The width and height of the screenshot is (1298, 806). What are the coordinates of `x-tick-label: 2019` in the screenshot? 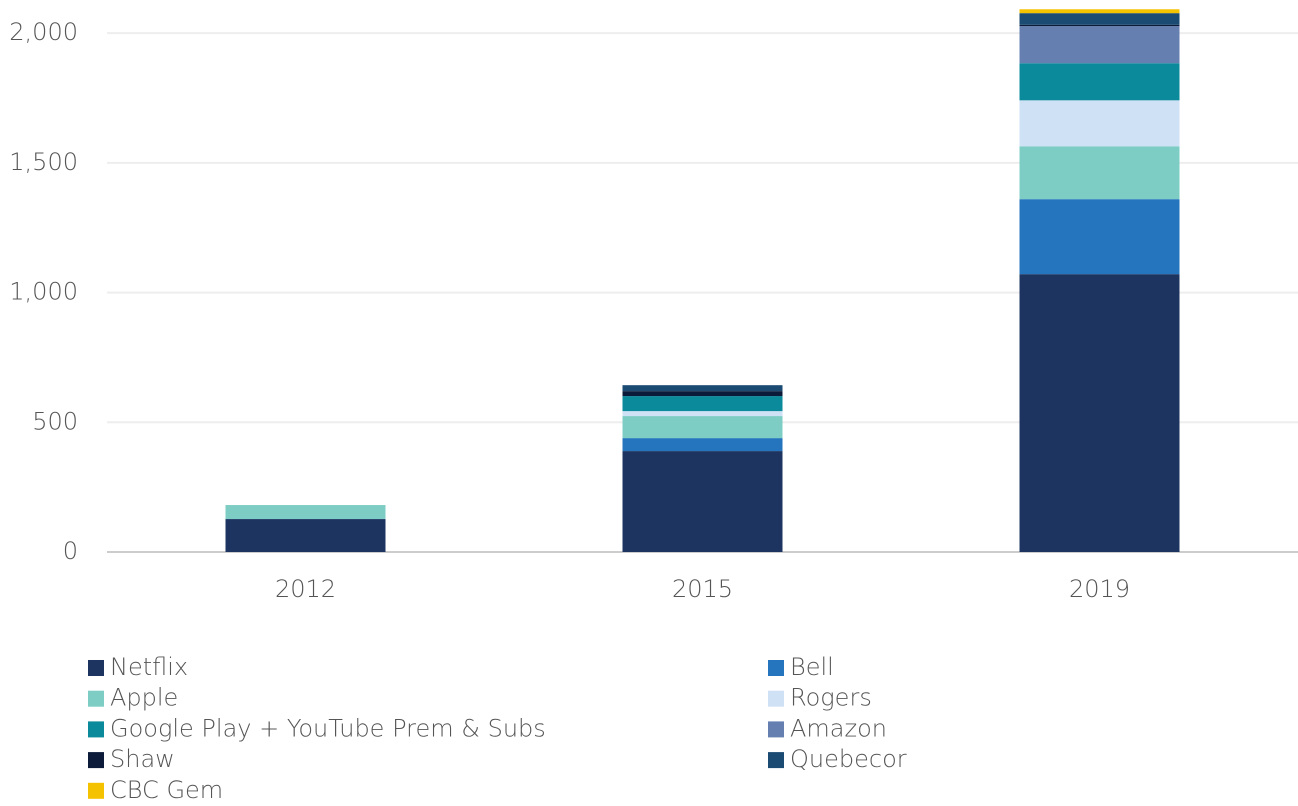 It's located at (1099, 589).